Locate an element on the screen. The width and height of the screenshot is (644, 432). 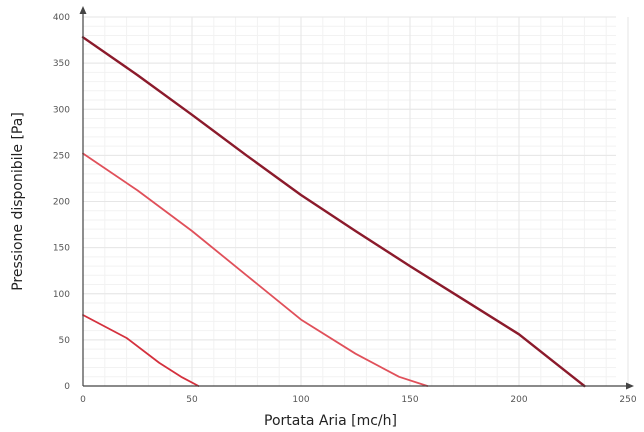
x-axis-arrow-icon is located at coordinates (630, 386).